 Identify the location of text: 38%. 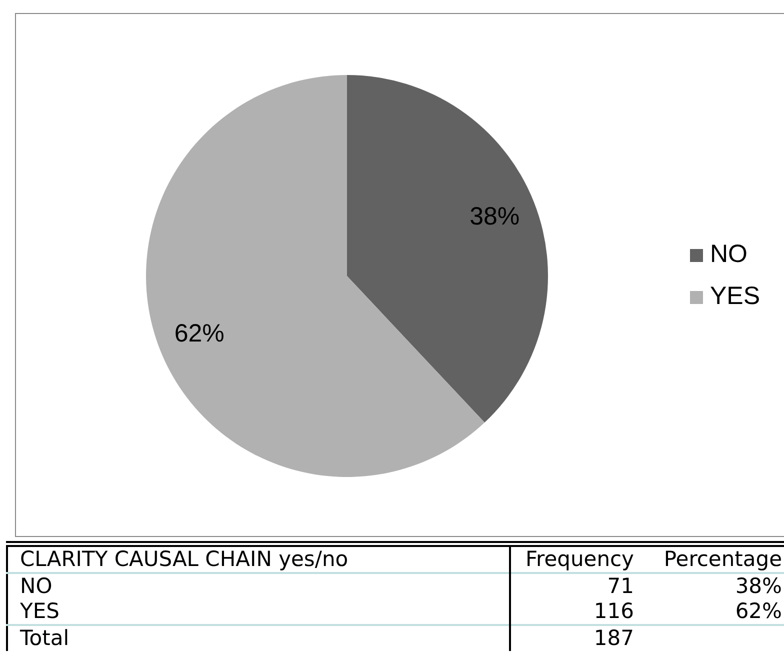
(758, 586).